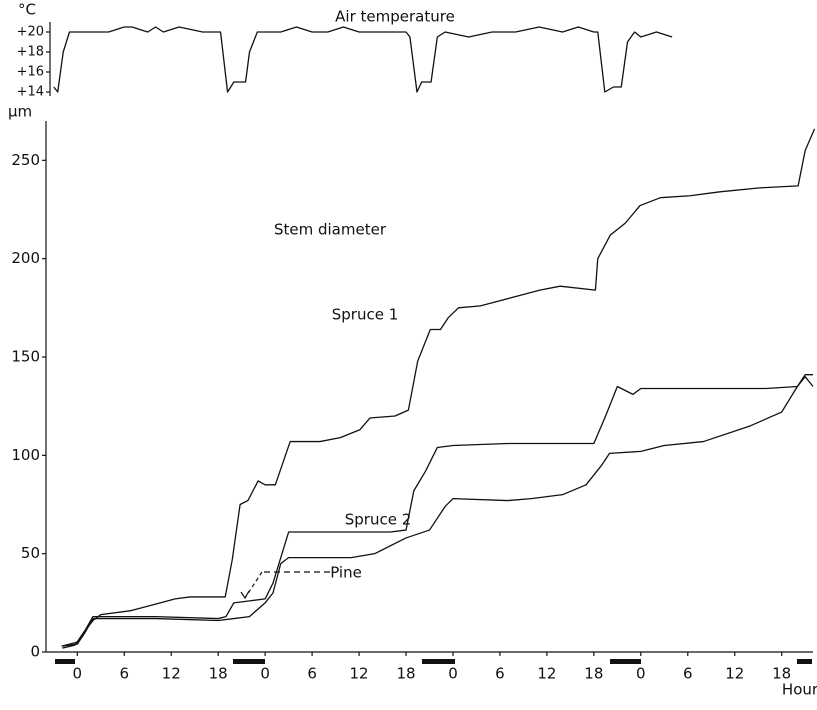 Image resolution: width=817 pixels, height=710 pixels. I want to click on temperature-title: Air temperature, so click(395, 17).